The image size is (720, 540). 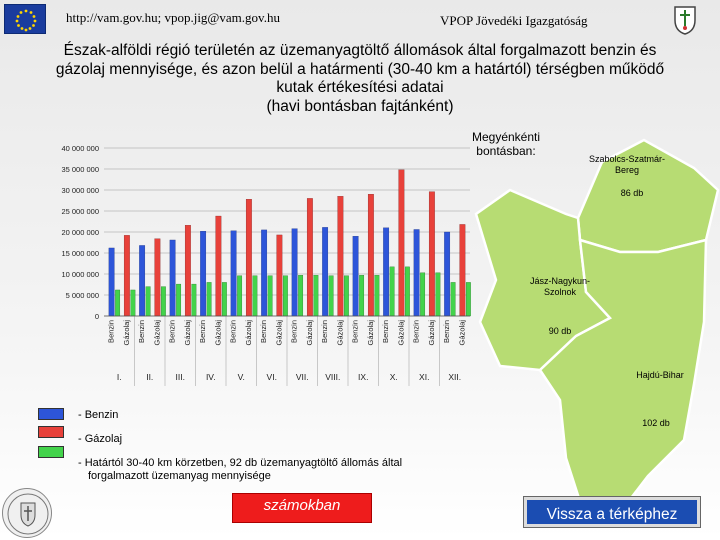 What do you see at coordinates (560, 331) in the screenshot?
I see `county-count-jasz: 90 db` at bounding box center [560, 331].